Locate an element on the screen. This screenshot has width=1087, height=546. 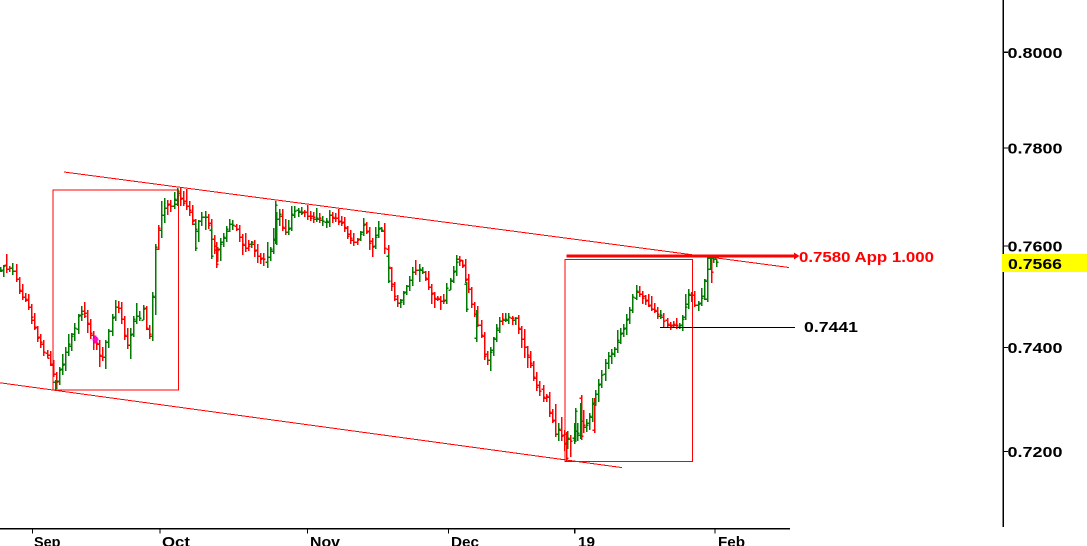
svg-text: Dec is located at coordinates (465, 540).